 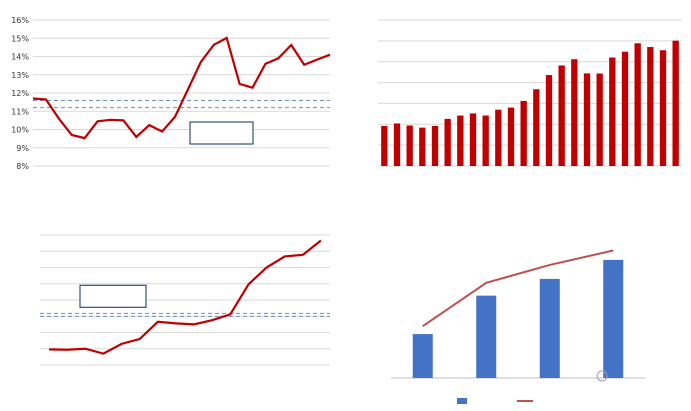 I want to click on y-tick-label: 14%, so click(x=20, y=57).